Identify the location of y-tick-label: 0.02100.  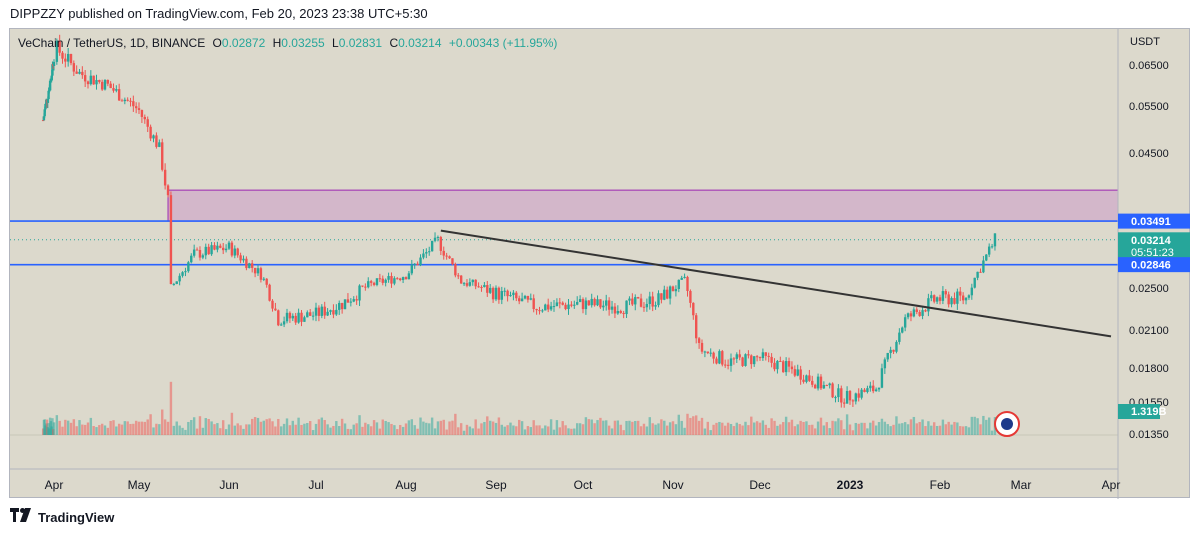
(1149, 331).